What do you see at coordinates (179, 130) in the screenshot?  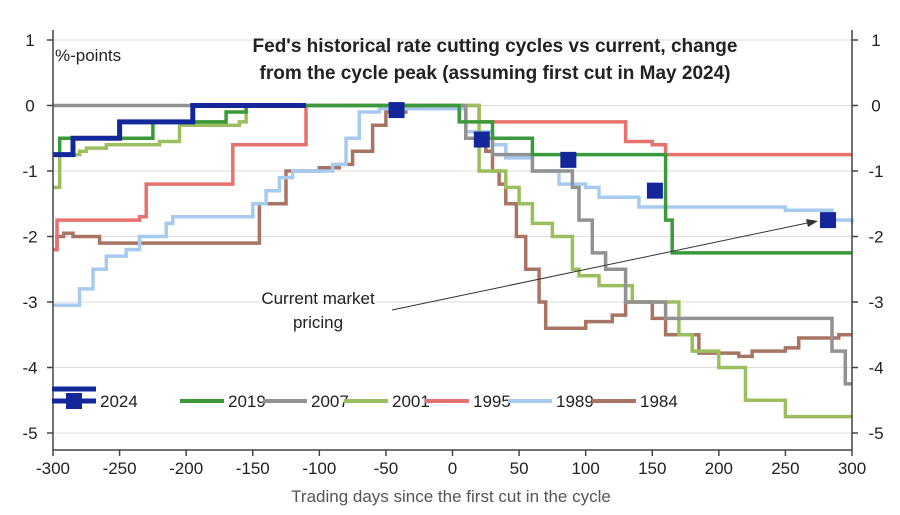 I see `series-line-2024` at bounding box center [179, 130].